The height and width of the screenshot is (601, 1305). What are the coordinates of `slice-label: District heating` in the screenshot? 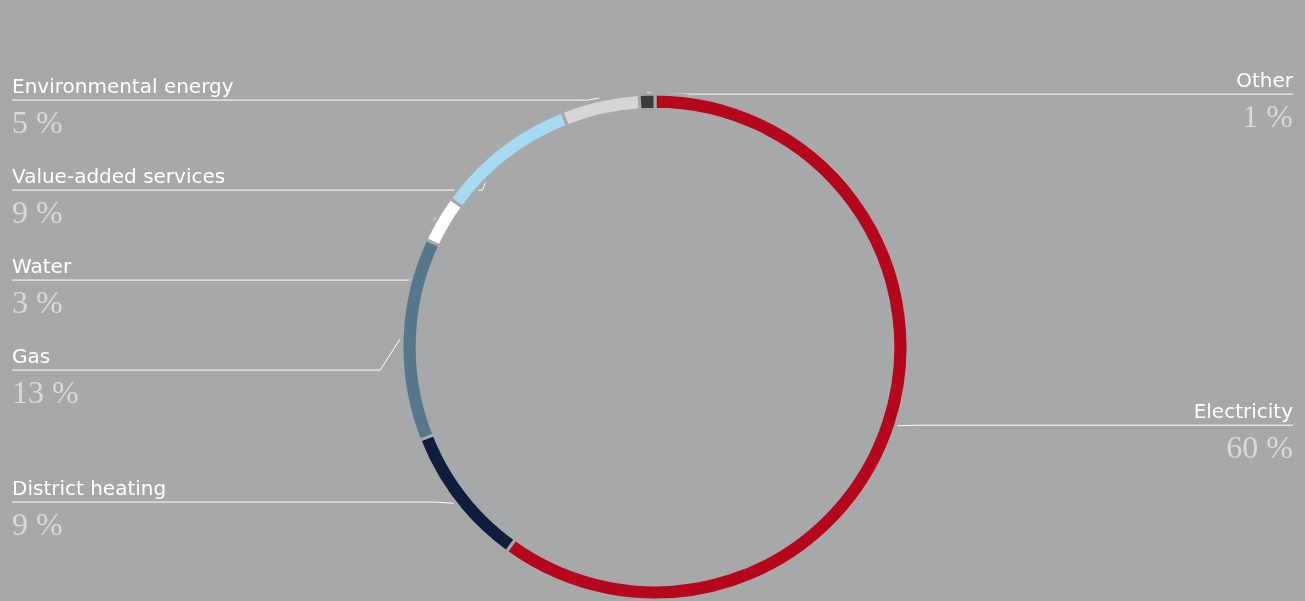 It's located at (89, 488).